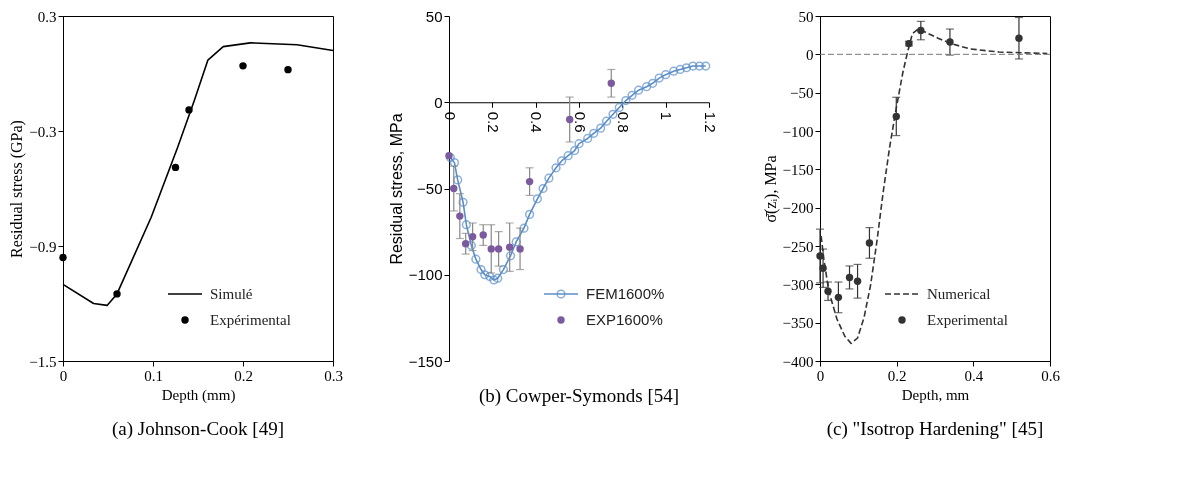  What do you see at coordinates (625, 293) in the screenshot?
I see `legend-label: FEM1600%` at bounding box center [625, 293].